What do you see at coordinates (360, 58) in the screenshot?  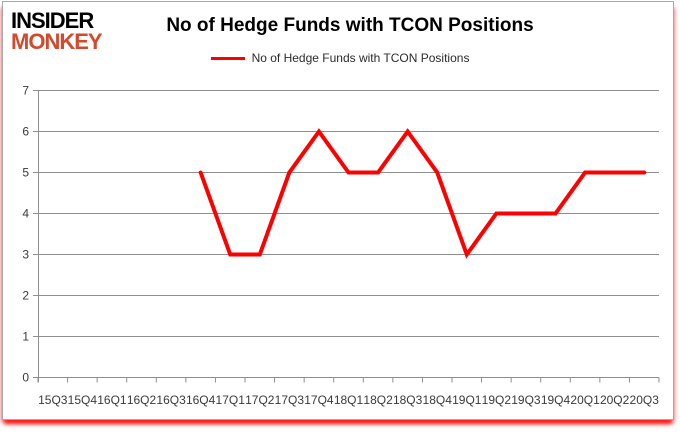 I see `legend-label: No of Hedge Funds with TCON Positions` at bounding box center [360, 58].